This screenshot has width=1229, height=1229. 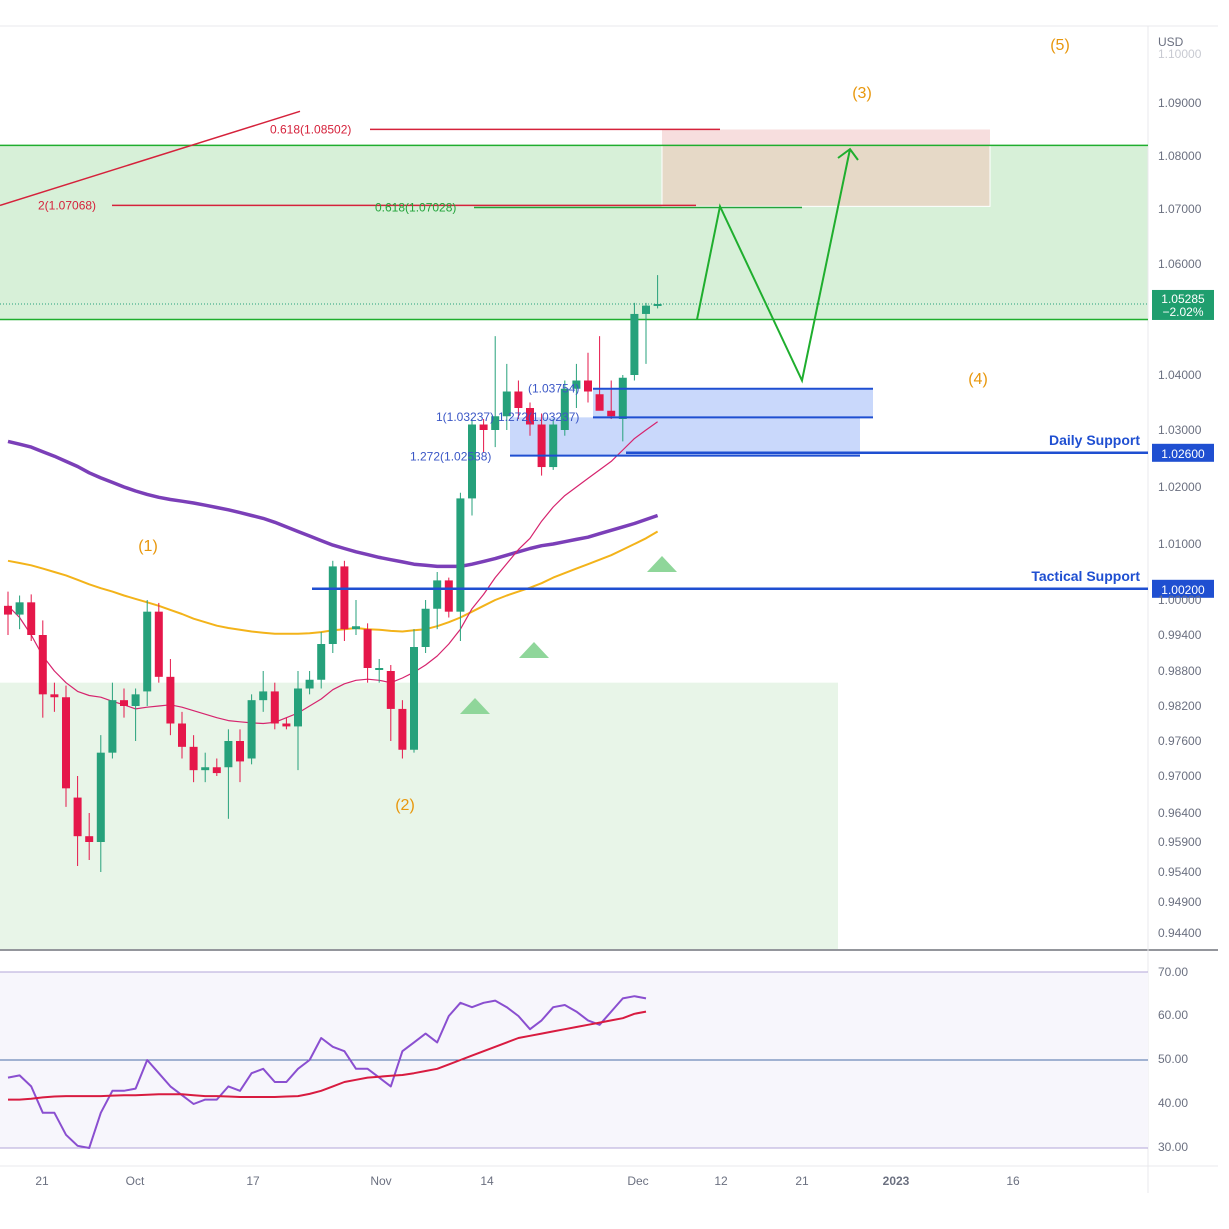 I want to click on date-tick: 16, so click(x=1013, y=1181).